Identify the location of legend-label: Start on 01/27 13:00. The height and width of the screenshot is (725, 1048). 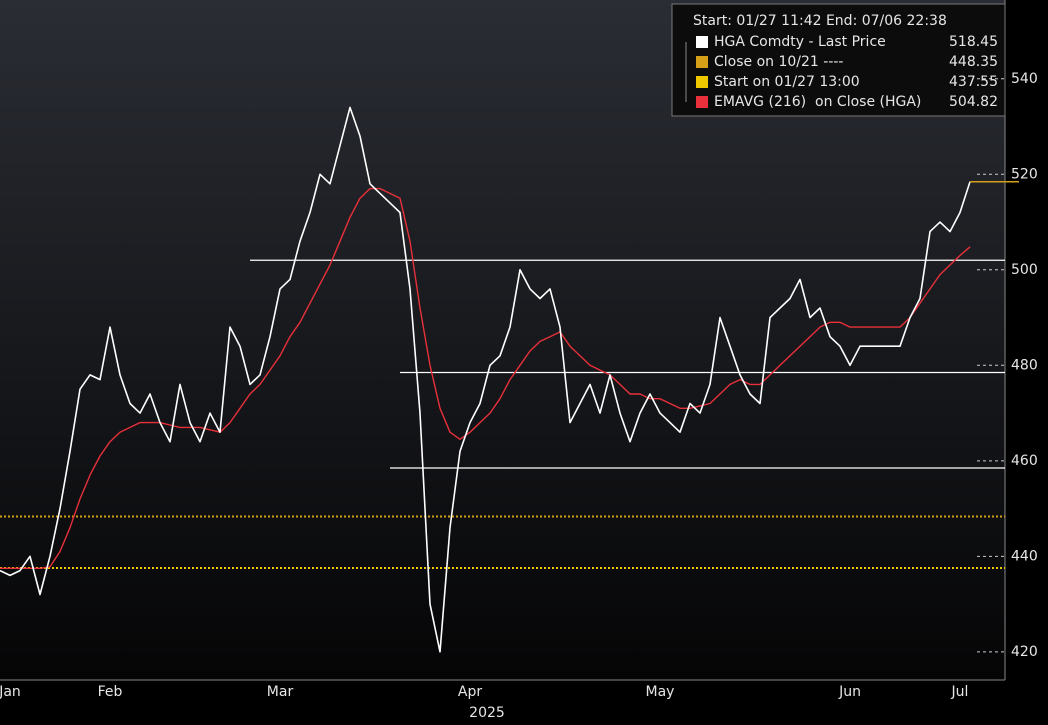
(787, 82).